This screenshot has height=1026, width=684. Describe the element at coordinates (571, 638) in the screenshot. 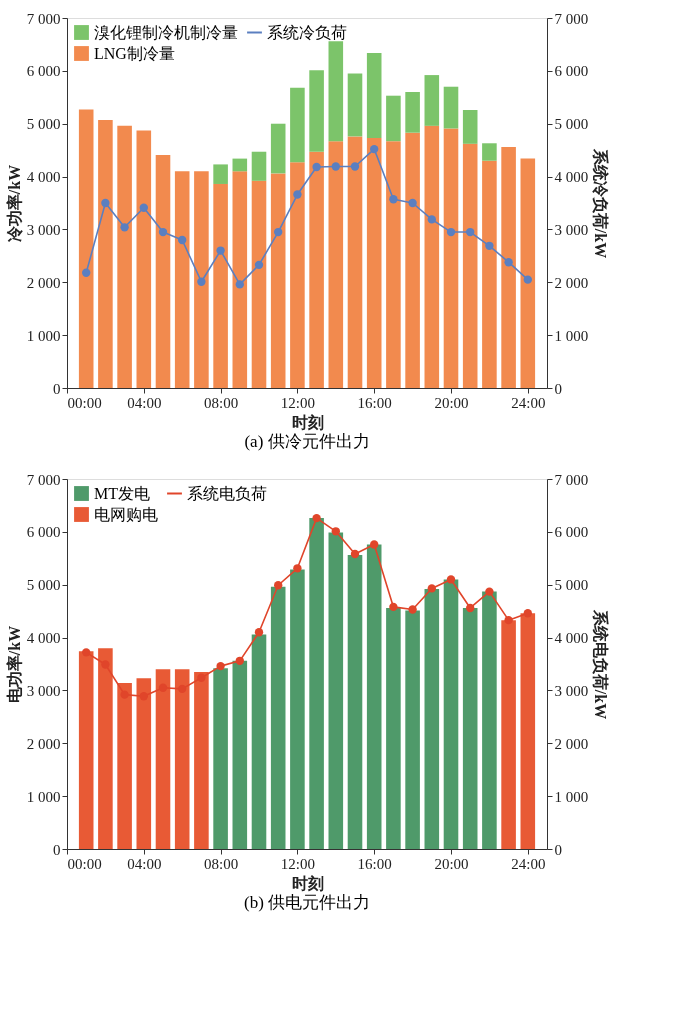

I see `y2-tick-label: 4 000` at that location.